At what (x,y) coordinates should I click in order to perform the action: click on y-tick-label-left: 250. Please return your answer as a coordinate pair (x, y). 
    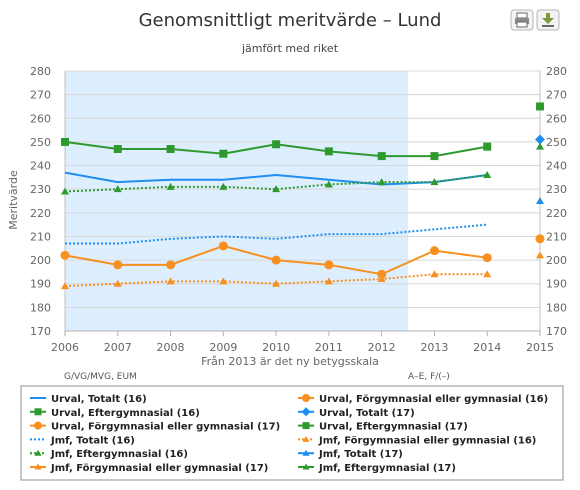
    Looking at the image, I should click on (40, 142).